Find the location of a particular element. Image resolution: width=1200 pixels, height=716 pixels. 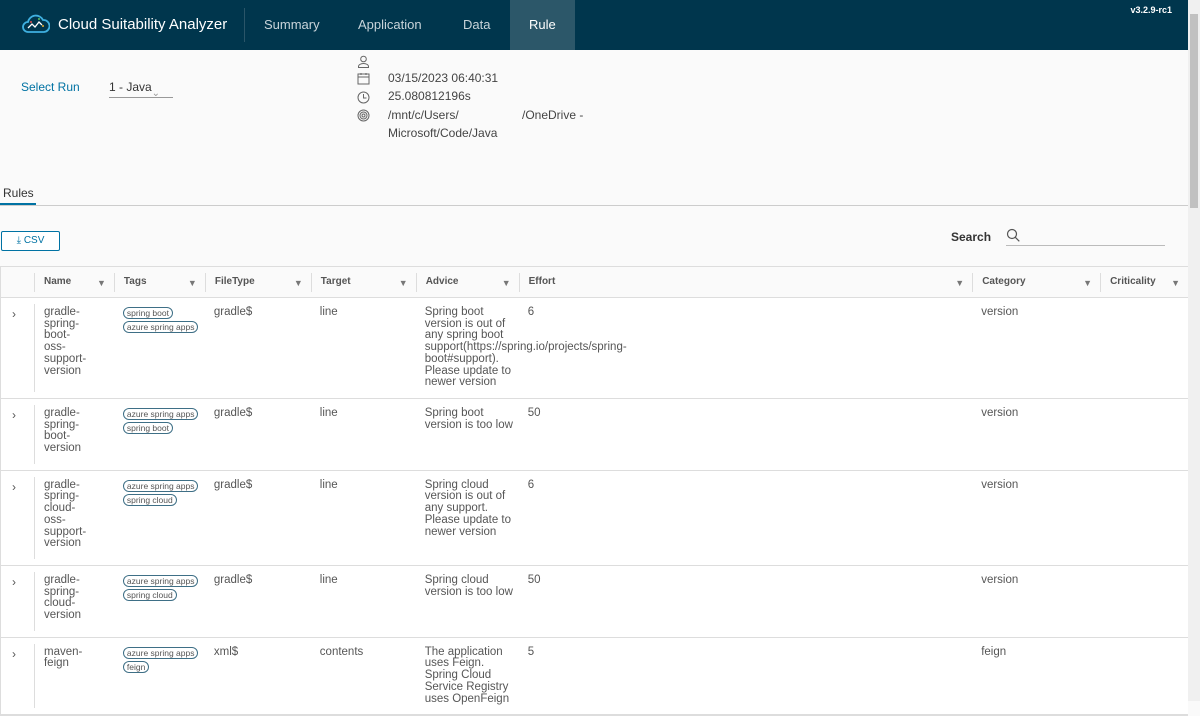

fingerprint-icon is located at coordinates (363, 115).